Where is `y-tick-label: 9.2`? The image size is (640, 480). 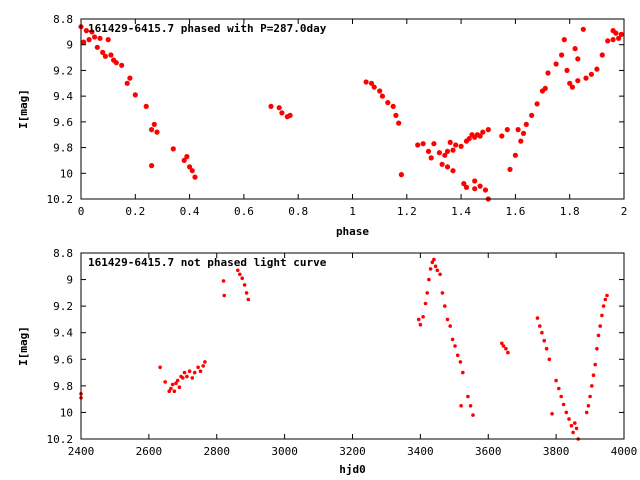
y-tick-label: 9.2 is located at coordinates (63, 306).